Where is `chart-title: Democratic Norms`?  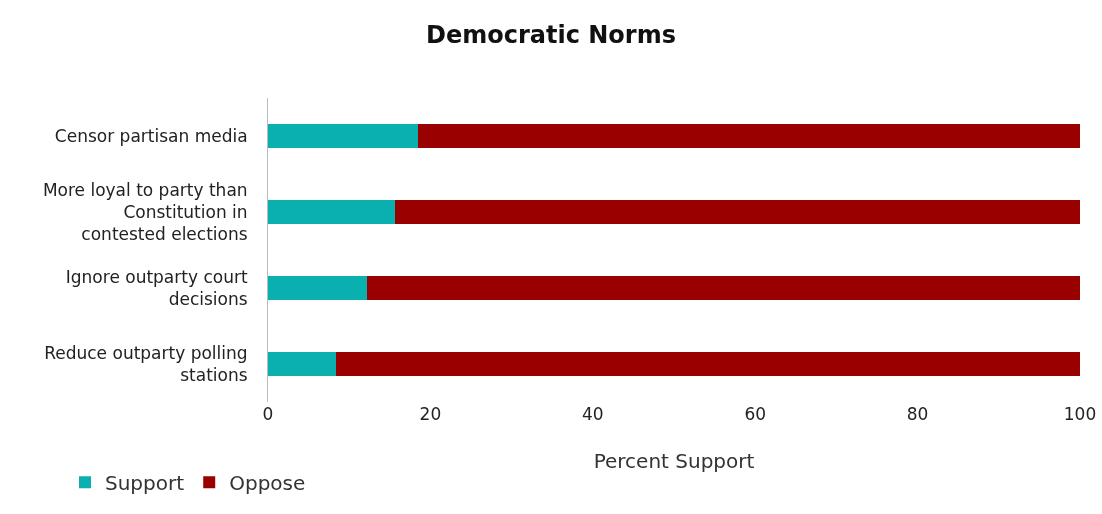
chart-title: Democratic Norms is located at coordinates (551, 34).